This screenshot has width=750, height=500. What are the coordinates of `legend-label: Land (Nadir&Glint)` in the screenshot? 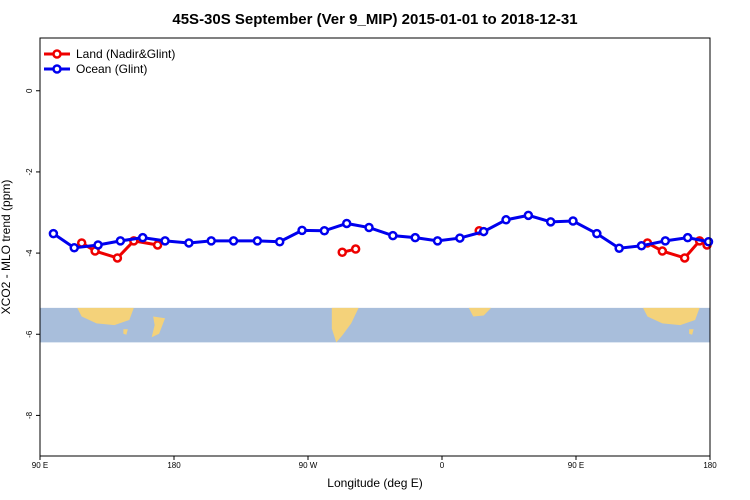 It's located at (125, 54).